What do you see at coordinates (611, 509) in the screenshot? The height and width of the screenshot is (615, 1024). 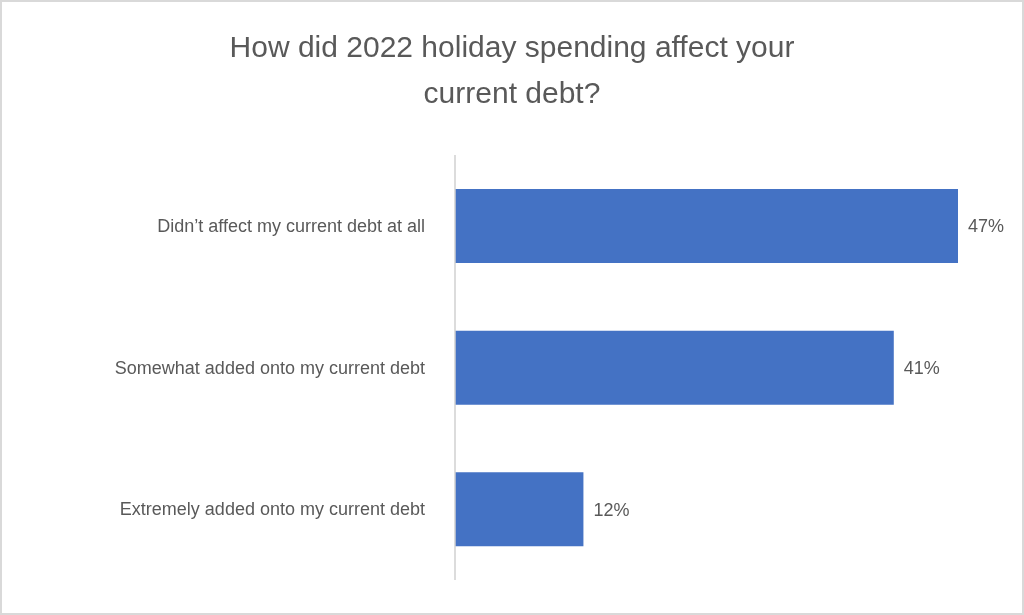 I see `data-label: 12%` at bounding box center [611, 509].